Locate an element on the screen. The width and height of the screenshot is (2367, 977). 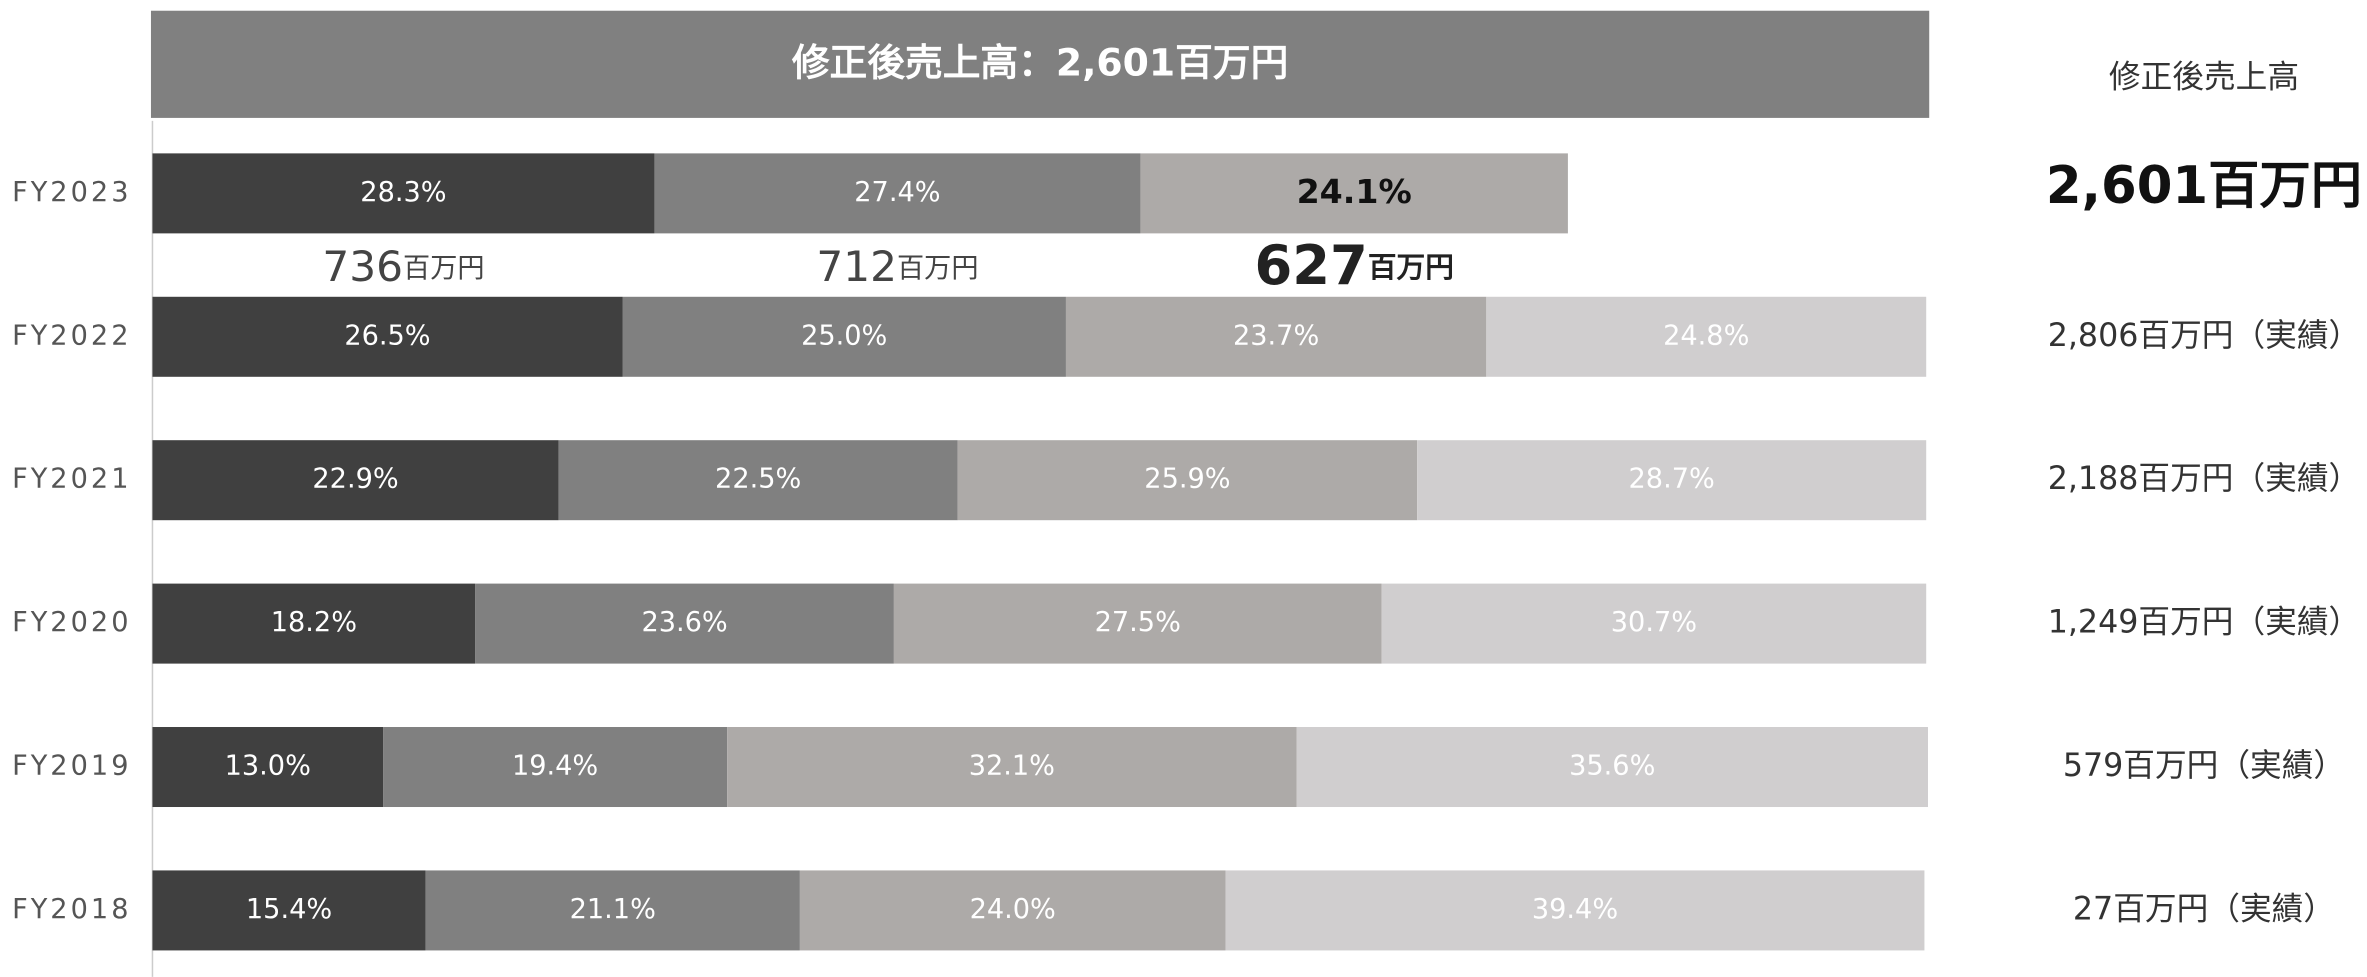
amount-value: 736 is located at coordinates (362, 265).